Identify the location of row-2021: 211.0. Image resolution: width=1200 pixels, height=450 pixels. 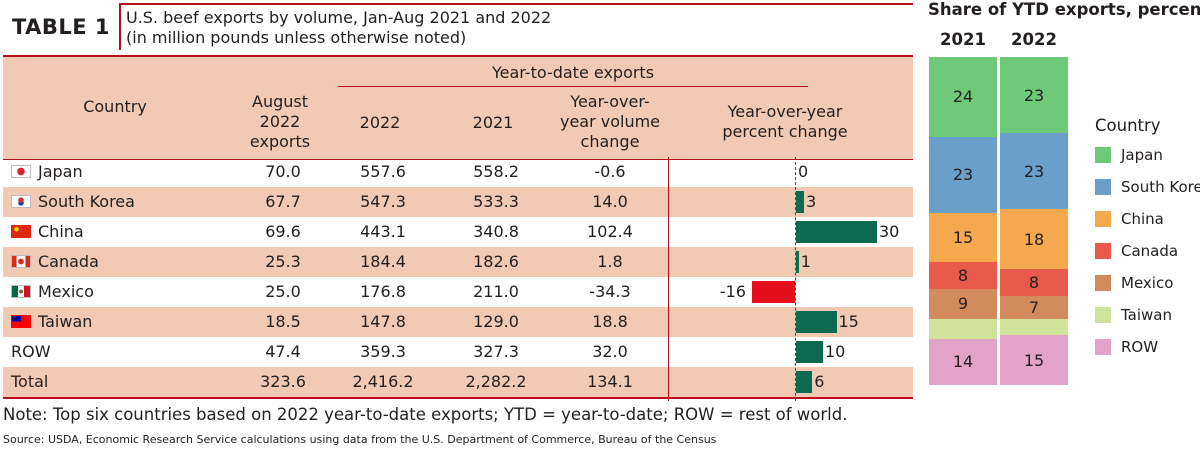
(496, 291).